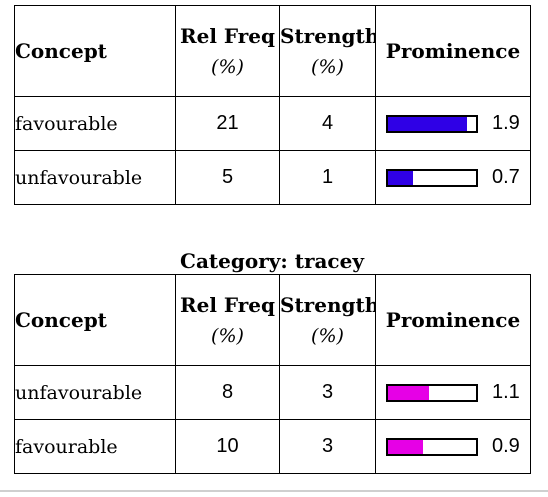 This screenshot has width=548, height=497. What do you see at coordinates (327, 177) in the screenshot?
I see `strength-cell: 1` at bounding box center [327, 177].